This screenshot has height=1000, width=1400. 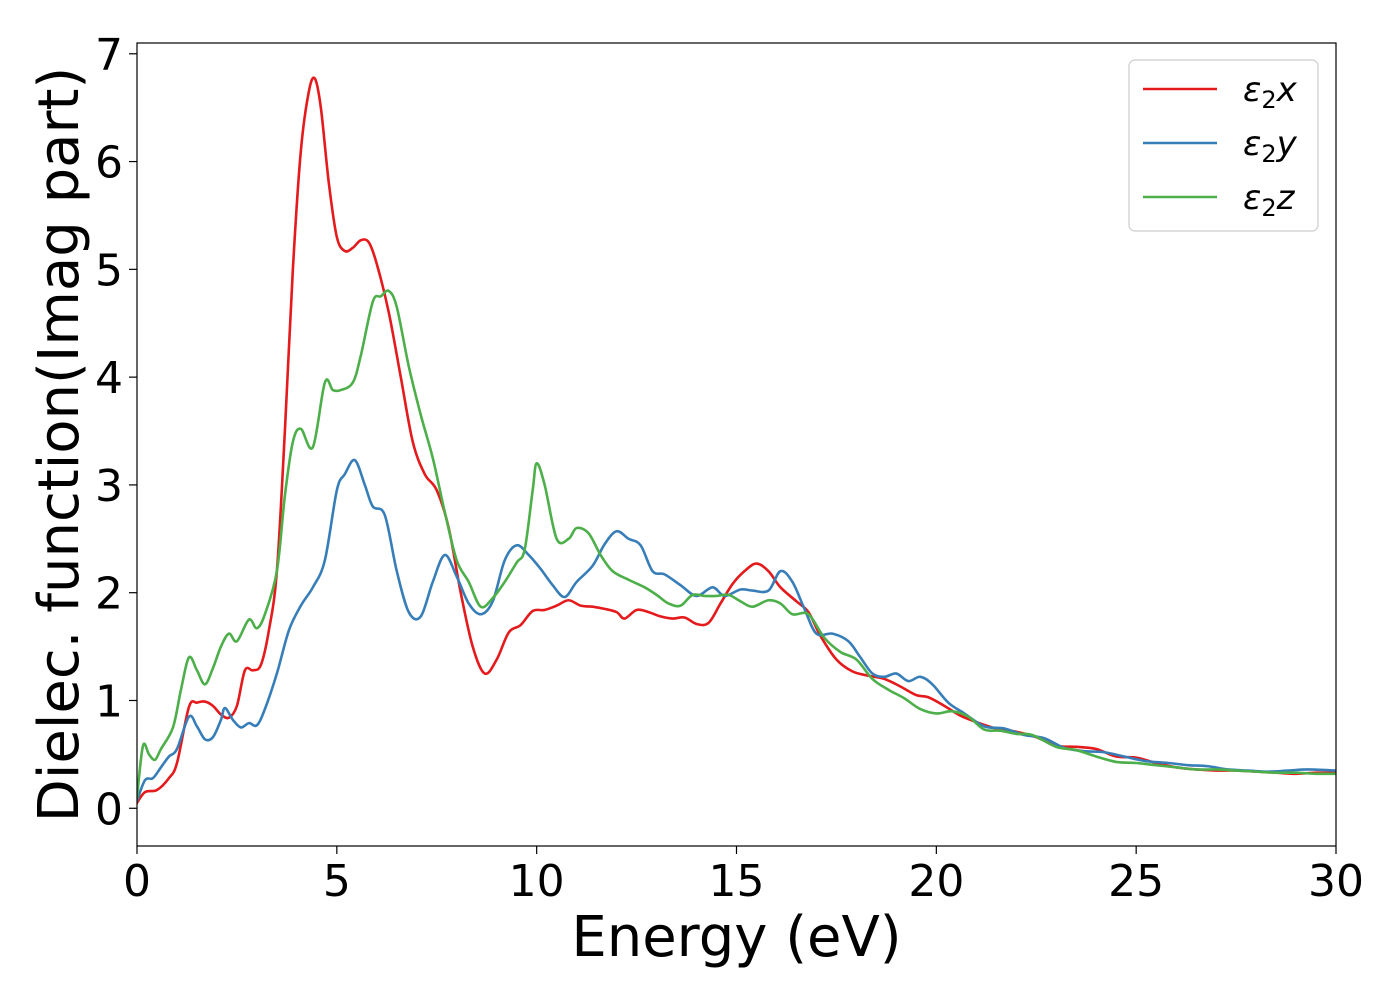 I want to click on legend: ε2x ε2y ε2z, so click(x=1223, y=145).